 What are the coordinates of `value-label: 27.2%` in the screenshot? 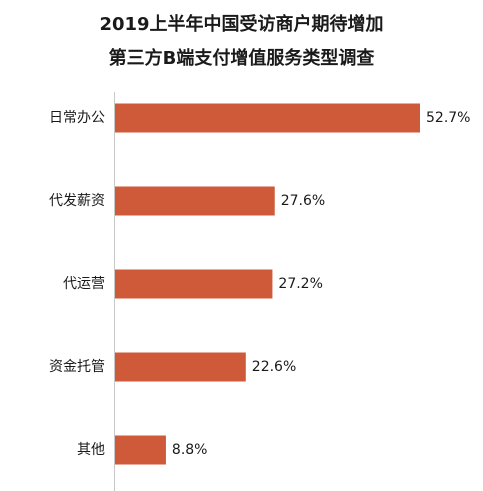 It's located at (300, 284).